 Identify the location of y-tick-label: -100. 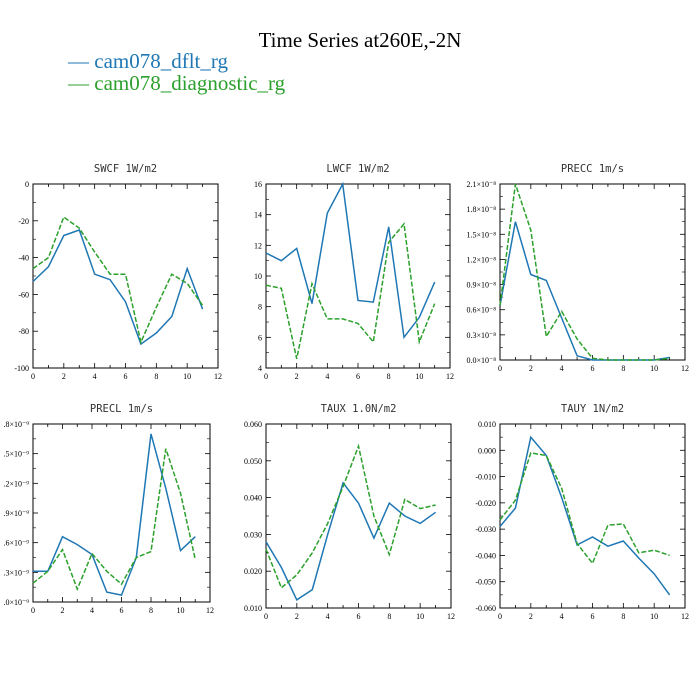
(21, 368).